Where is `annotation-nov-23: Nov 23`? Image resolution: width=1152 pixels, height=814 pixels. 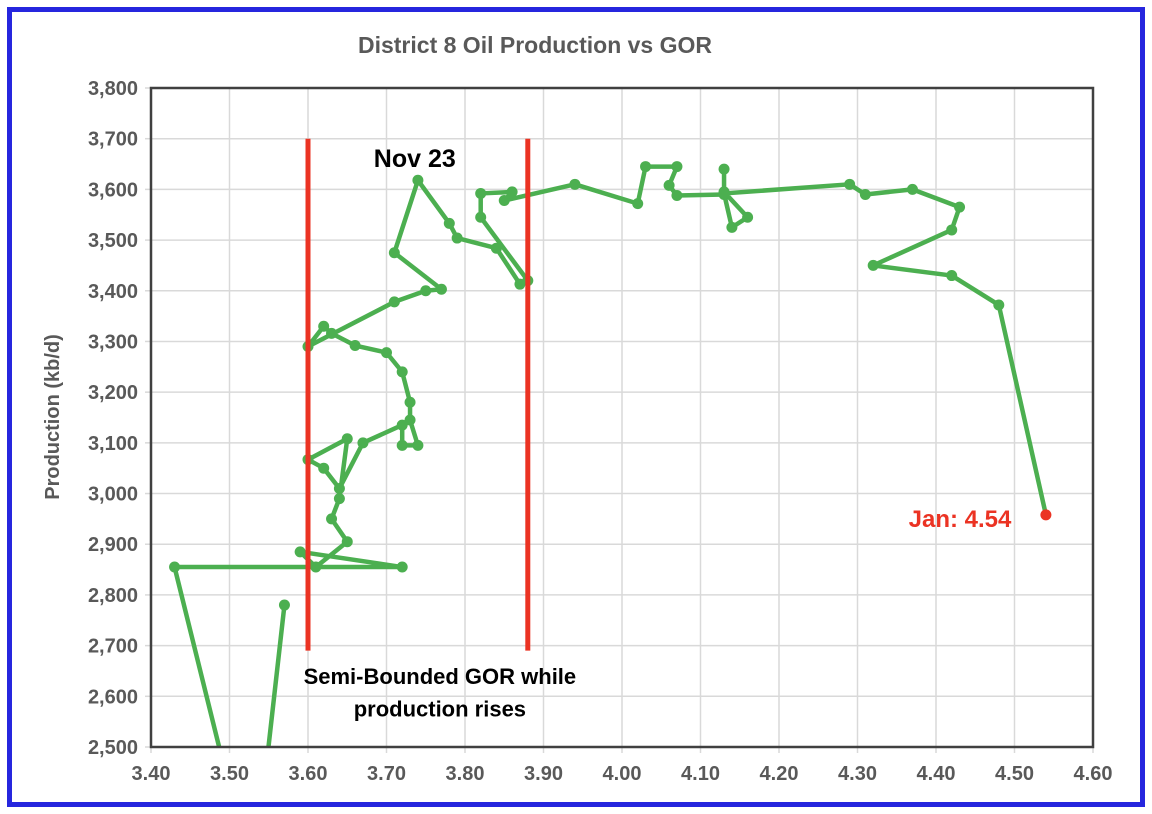 annotation-nov-23: Nov 23 is located at coordinates (415, 159).